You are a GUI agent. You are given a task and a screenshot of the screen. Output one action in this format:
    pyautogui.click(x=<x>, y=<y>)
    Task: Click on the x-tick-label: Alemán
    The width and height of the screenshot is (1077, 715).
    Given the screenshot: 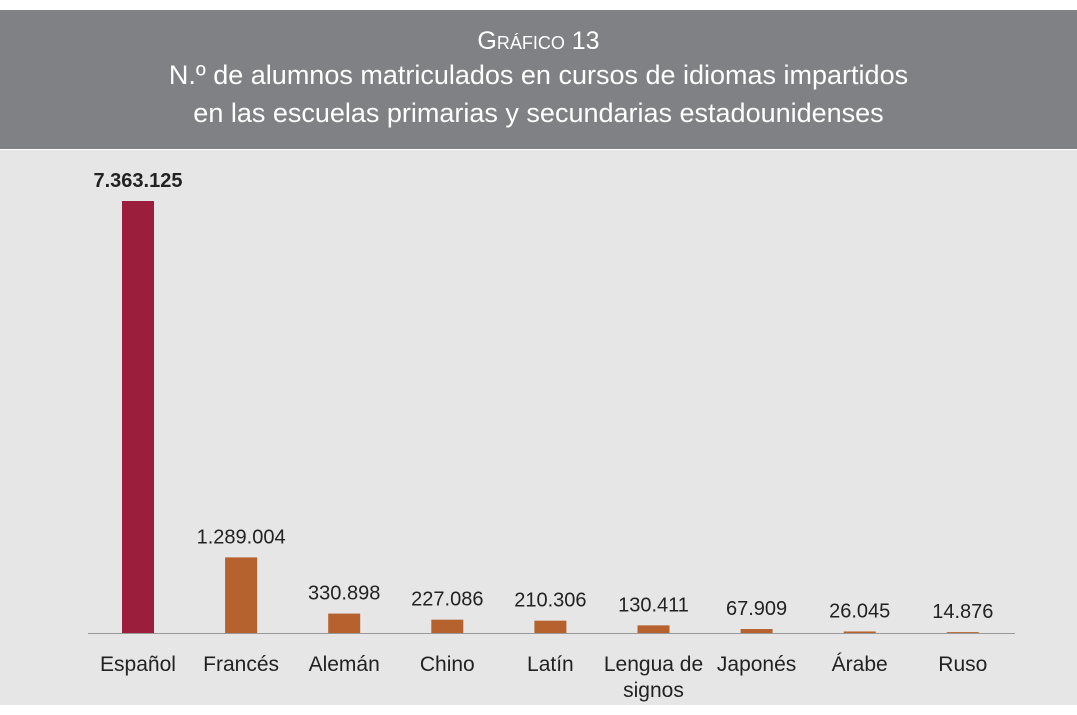 What is the action you would take?
    pyautogui.click(x=344, y=664)
    